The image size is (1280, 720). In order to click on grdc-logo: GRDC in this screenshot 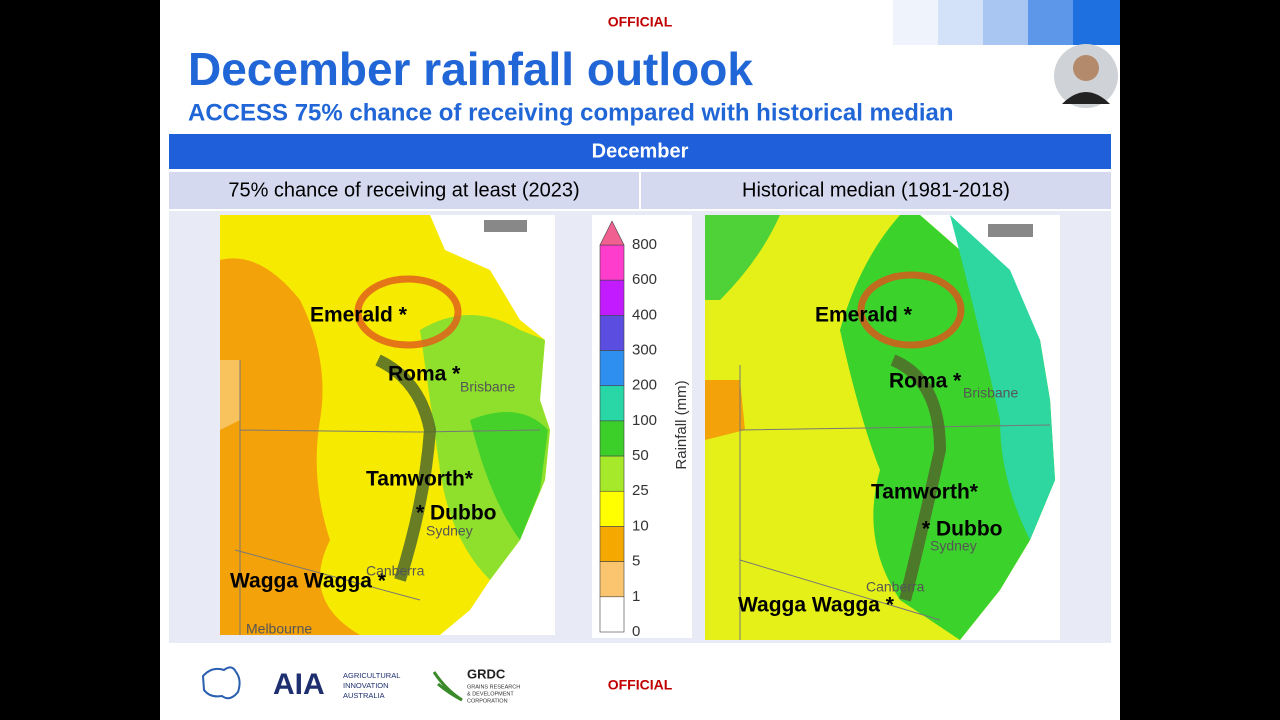, I will do `click(486, 673)`.